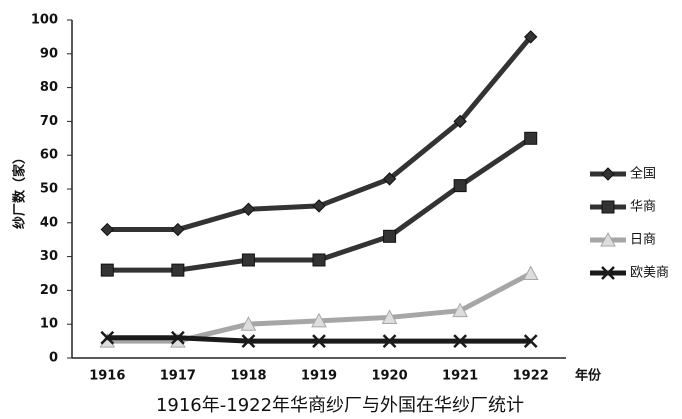 Image resolution: width=682 pixels, height=419 pixels. What do you see at coordinates (531, 376) in the screenshot?
I see `x-tick-label: 1922` at bounding box center [531, 376].